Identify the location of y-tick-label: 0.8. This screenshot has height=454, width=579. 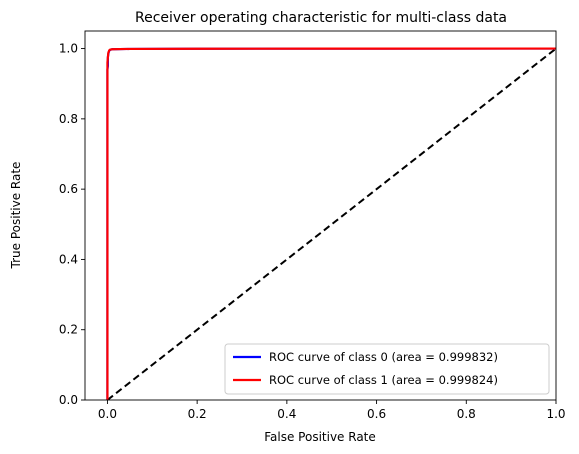
(68, 119).